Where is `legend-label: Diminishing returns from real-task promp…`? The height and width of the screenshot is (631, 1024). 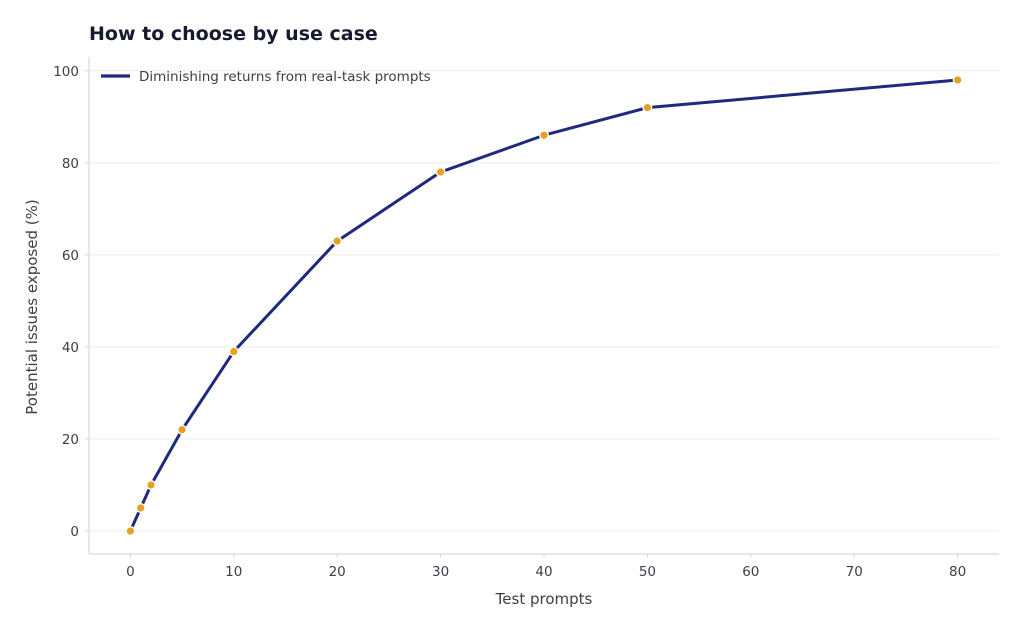 legend-label: Diminishing returns from real-task promp… is located at coordinates (285, 77).